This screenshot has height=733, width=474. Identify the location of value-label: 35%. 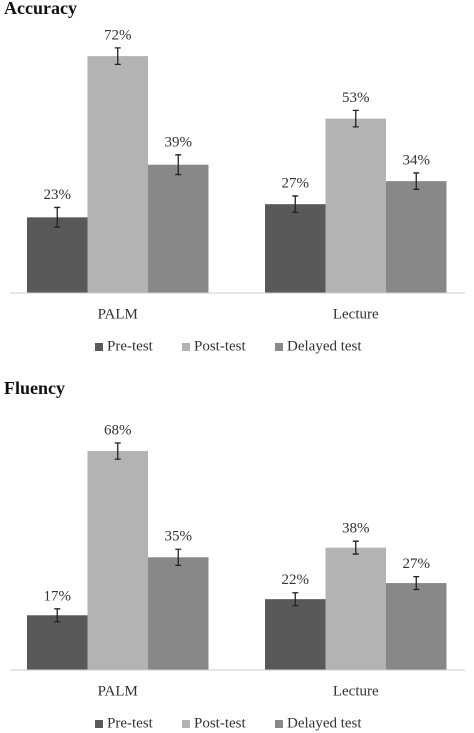
(179, 537).